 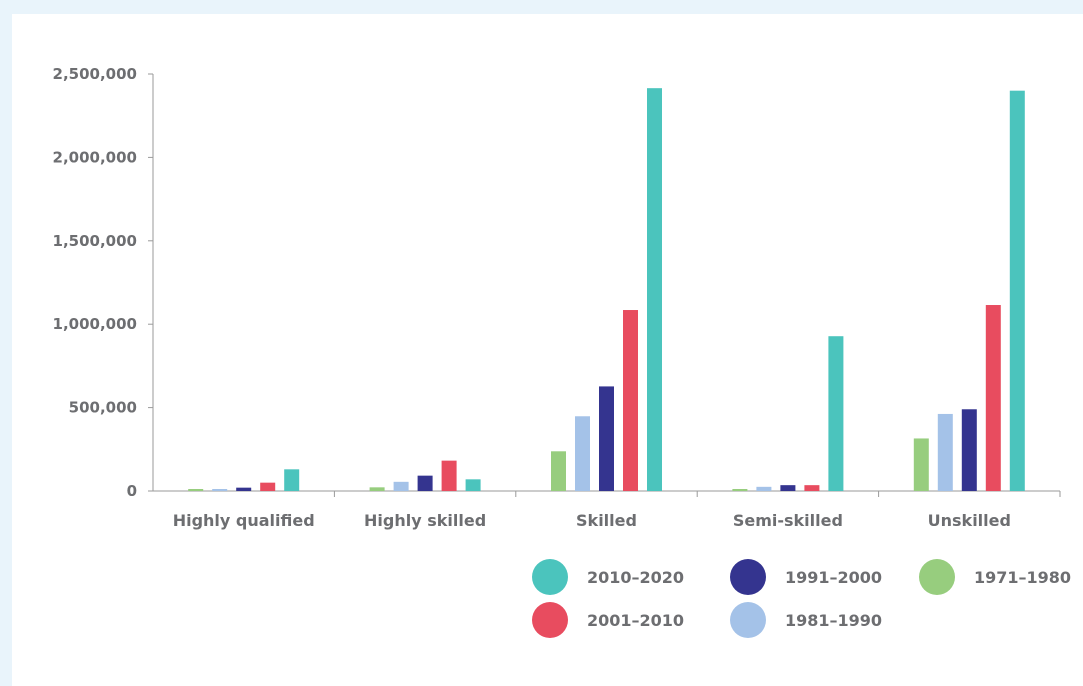 What do you see at coordinates (606, 520) in the screenshot?
I see `x-category-label: Skilled` at bounding box center [606, 520].